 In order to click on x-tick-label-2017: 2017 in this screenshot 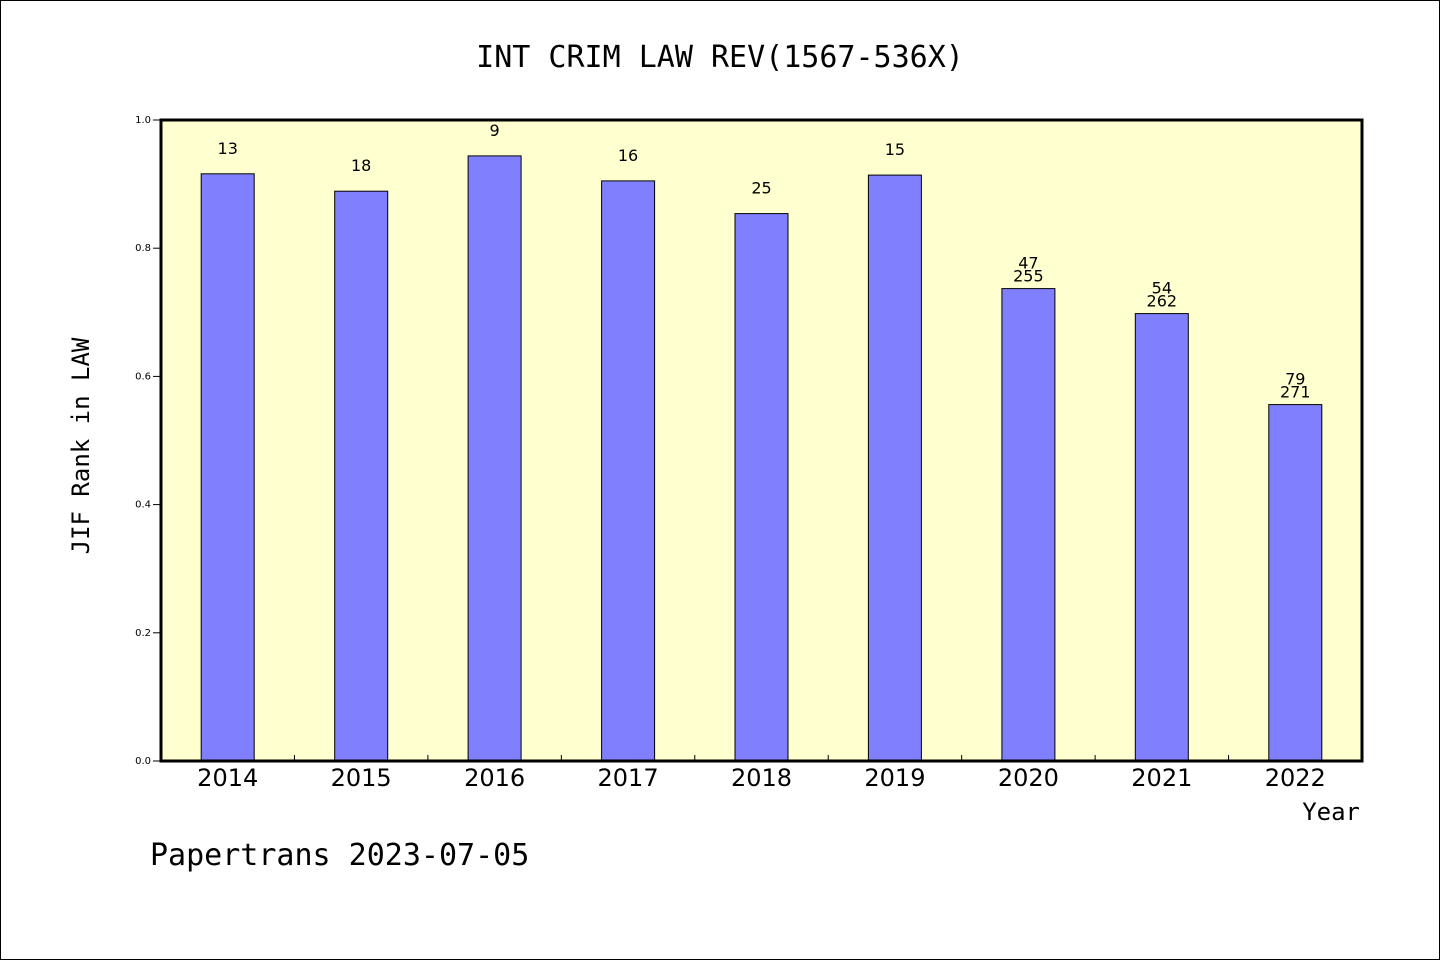, I will do `click(628, 778)`.